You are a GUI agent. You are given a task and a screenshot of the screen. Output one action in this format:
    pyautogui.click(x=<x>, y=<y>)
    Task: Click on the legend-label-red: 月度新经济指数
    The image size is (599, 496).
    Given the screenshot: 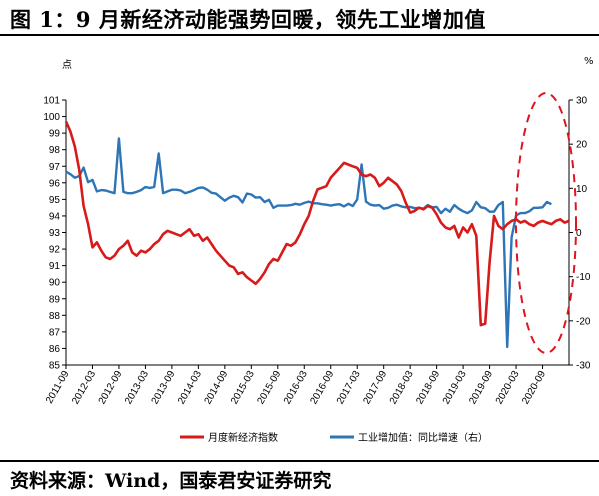 What is the action you would take?
    pyautogui.click(x=243, y=437)
    